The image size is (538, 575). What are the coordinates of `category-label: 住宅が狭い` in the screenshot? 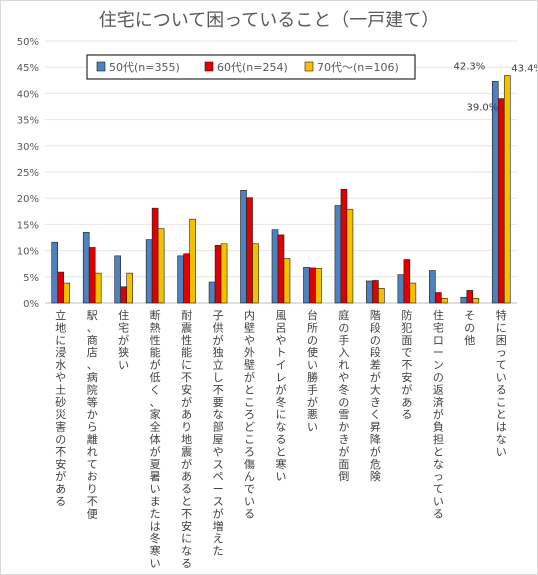 It's located at (123, 340).